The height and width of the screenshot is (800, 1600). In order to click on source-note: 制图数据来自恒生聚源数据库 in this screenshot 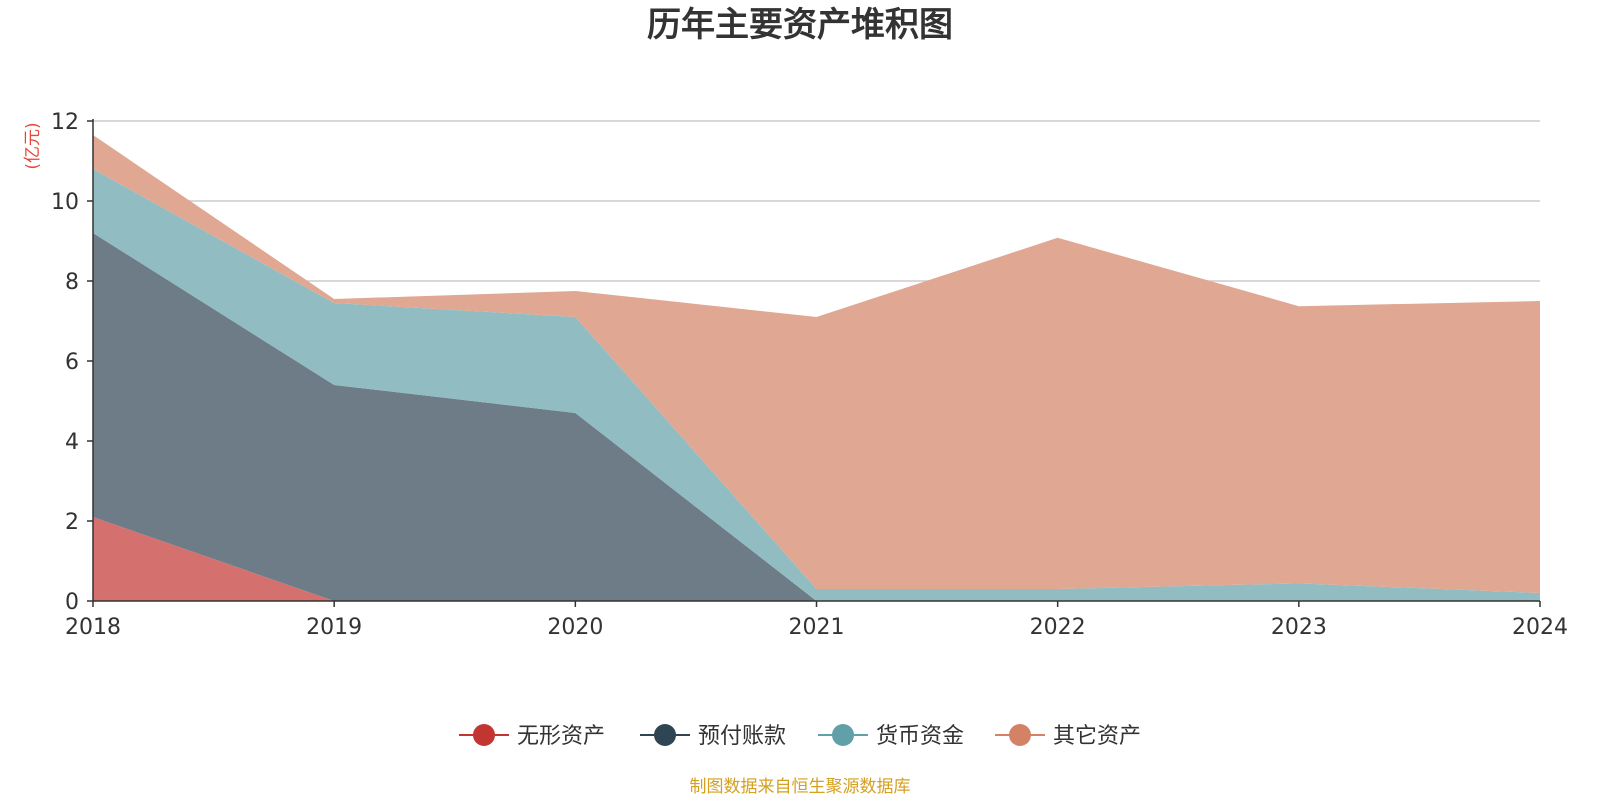, I will do `click(800, 787)`.